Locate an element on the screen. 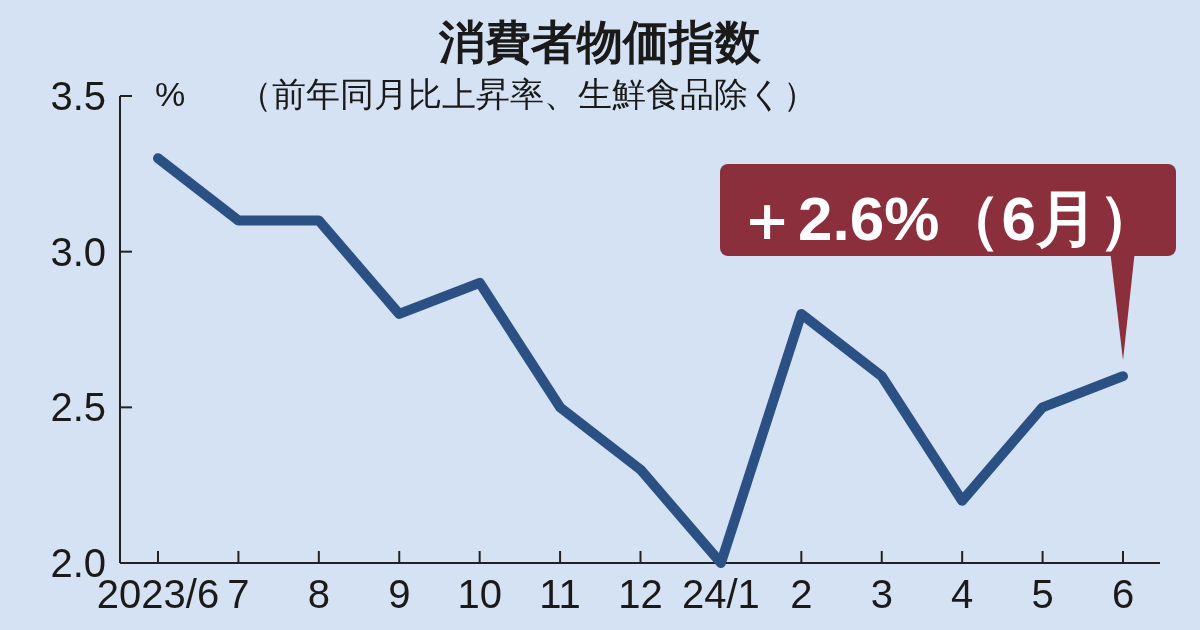  x-tick-label: 11 is located at coordinates (560, 594).